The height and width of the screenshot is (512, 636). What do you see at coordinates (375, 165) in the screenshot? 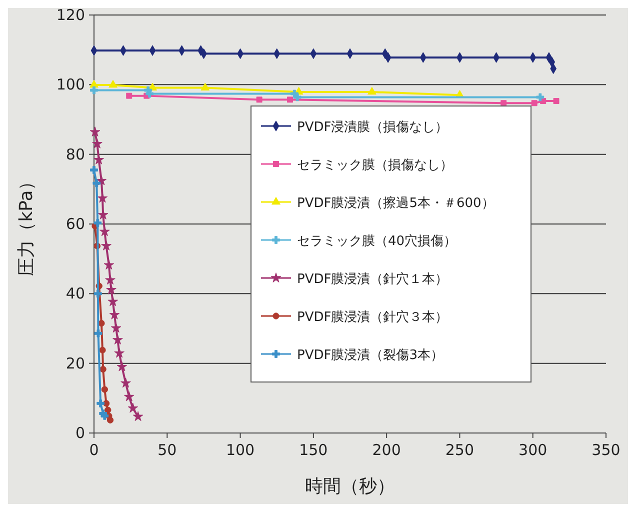
I see `legend-label: セラミック膜（損傷なし）` at bounding box center [375, 165].